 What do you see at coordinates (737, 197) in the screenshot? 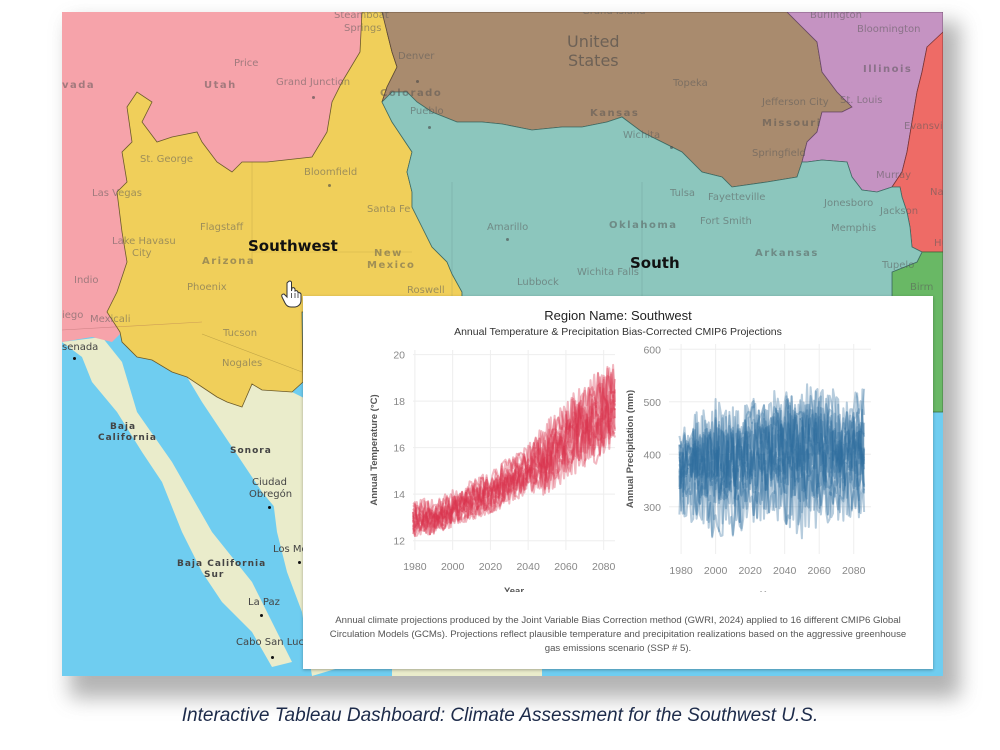
I see `city-label-fayetteville: Fayetteville` at bounding box center [737, 197].